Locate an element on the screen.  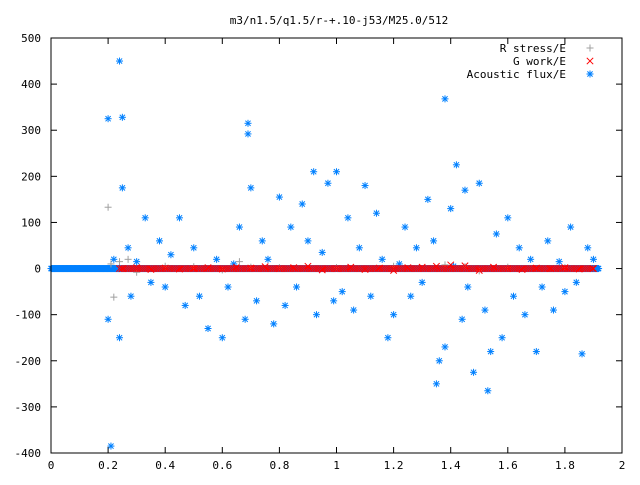
y-tick-label: 300 is located at coordinates (31, 130).